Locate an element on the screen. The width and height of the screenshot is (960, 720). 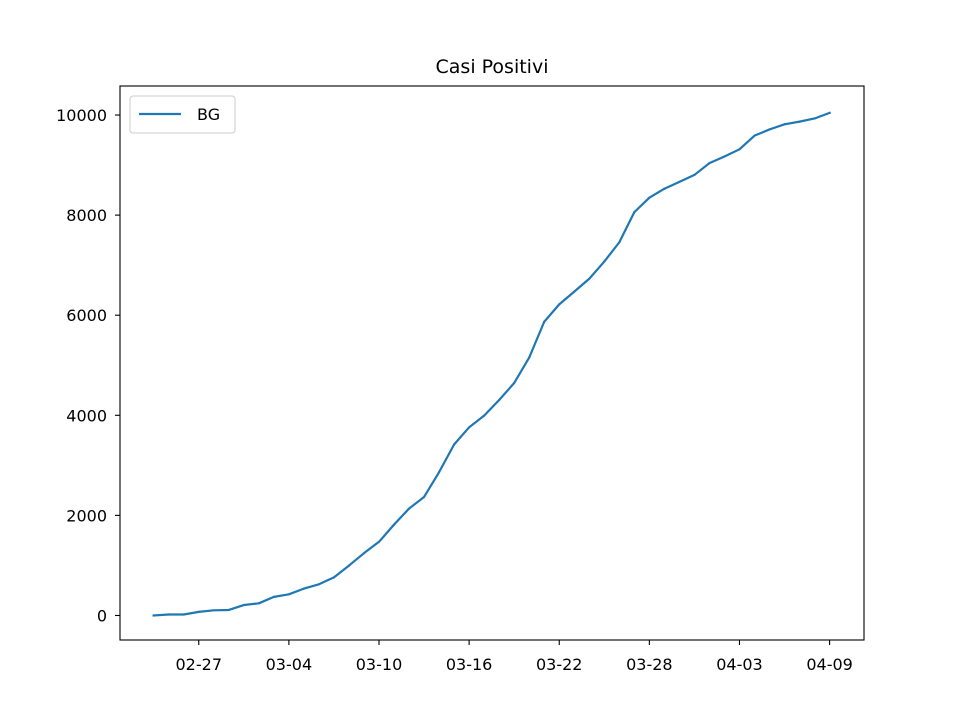
y-tick-label: 6000 is located at coordinates (86, 315).